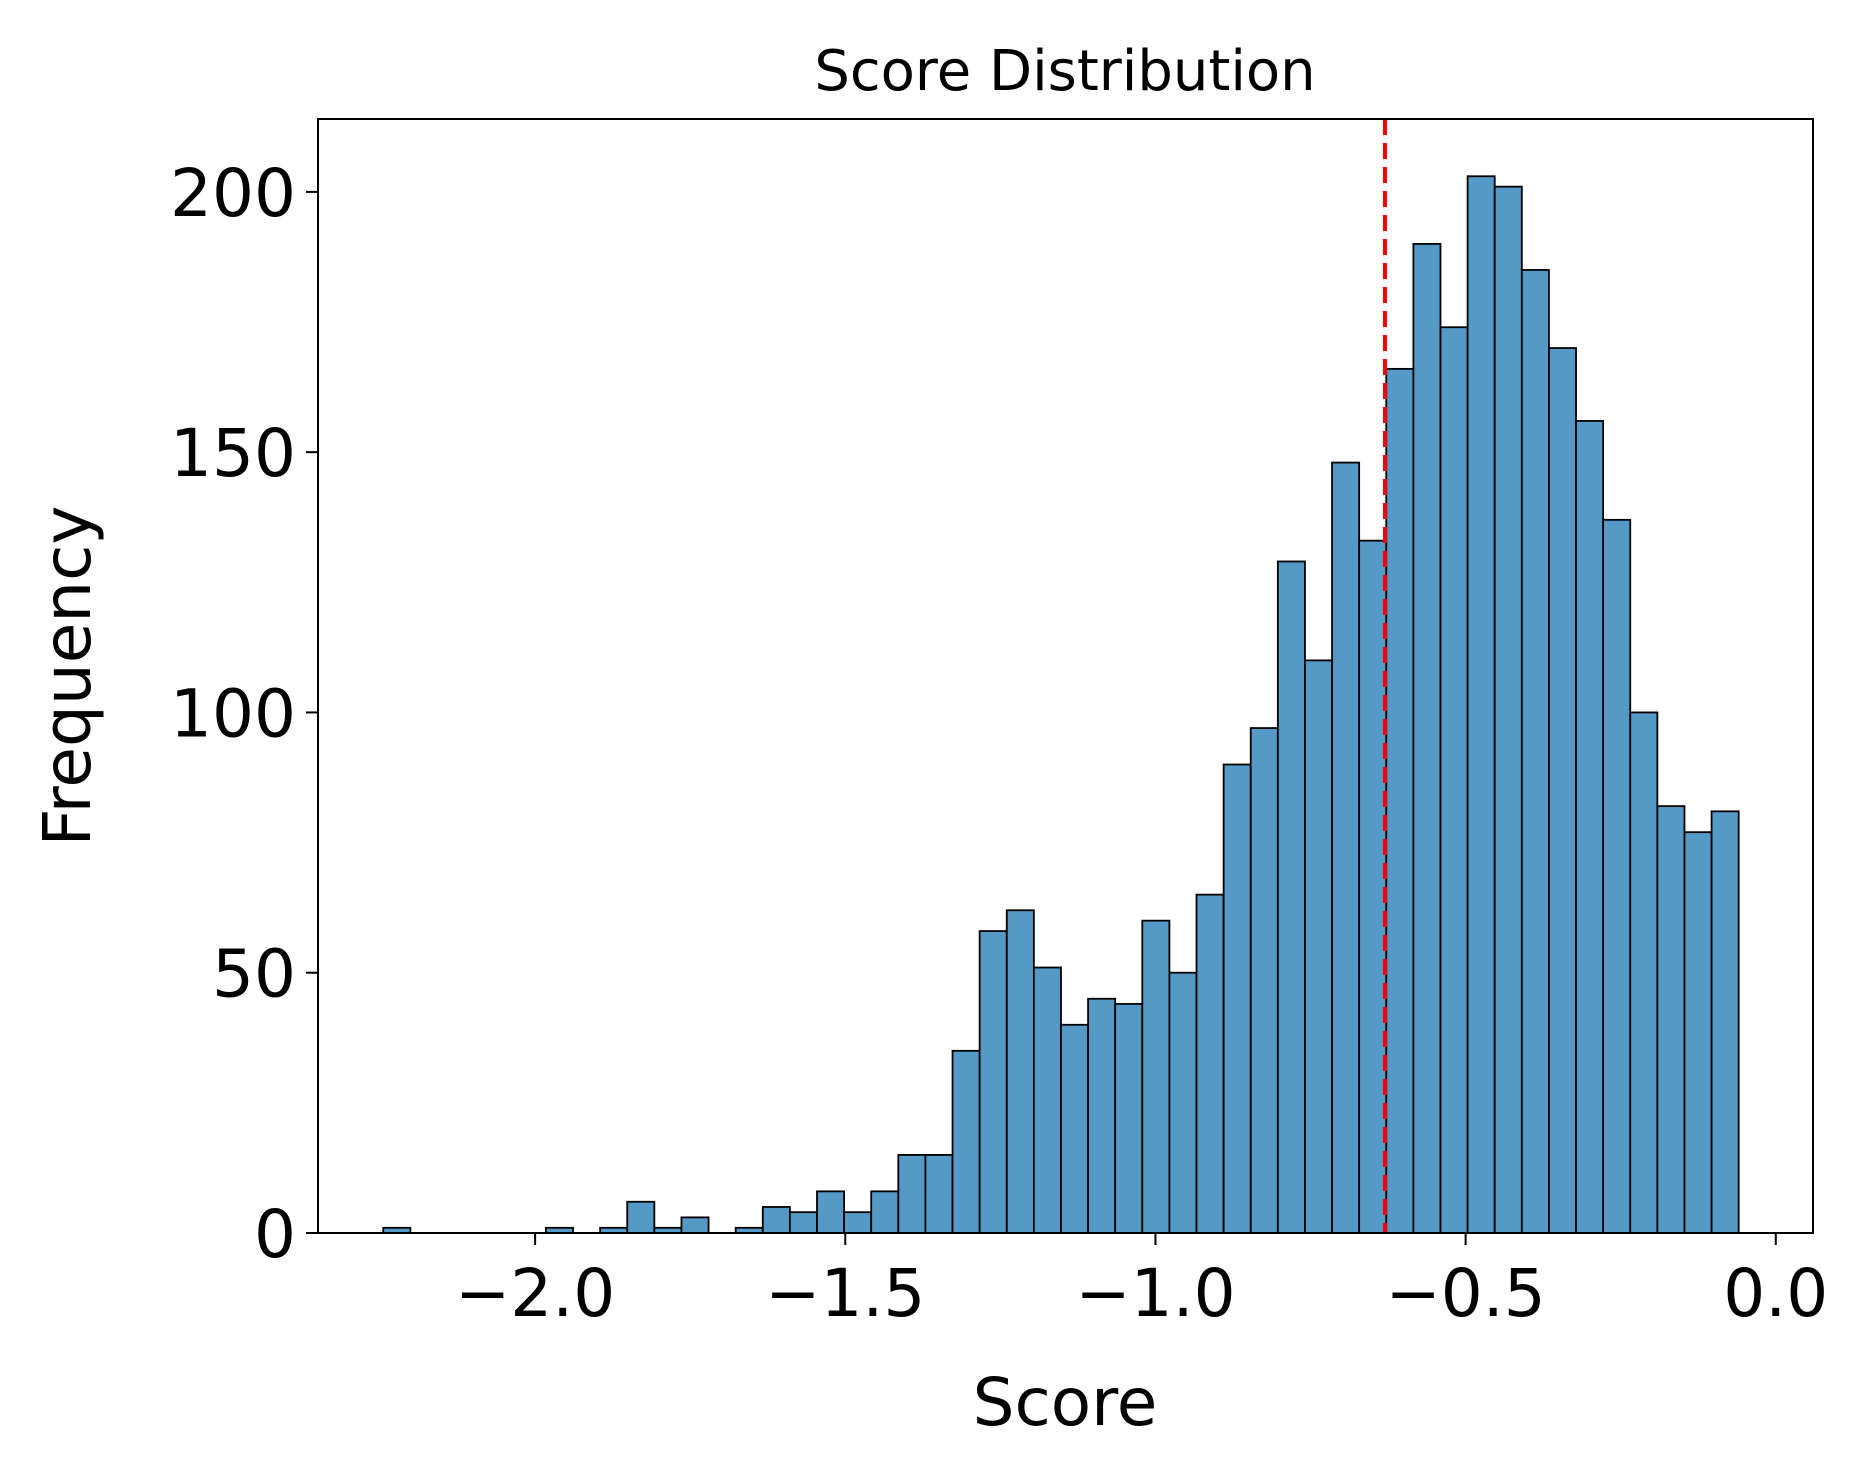  I want to click on x-tick-label: −2.0, so click(535, 1293).